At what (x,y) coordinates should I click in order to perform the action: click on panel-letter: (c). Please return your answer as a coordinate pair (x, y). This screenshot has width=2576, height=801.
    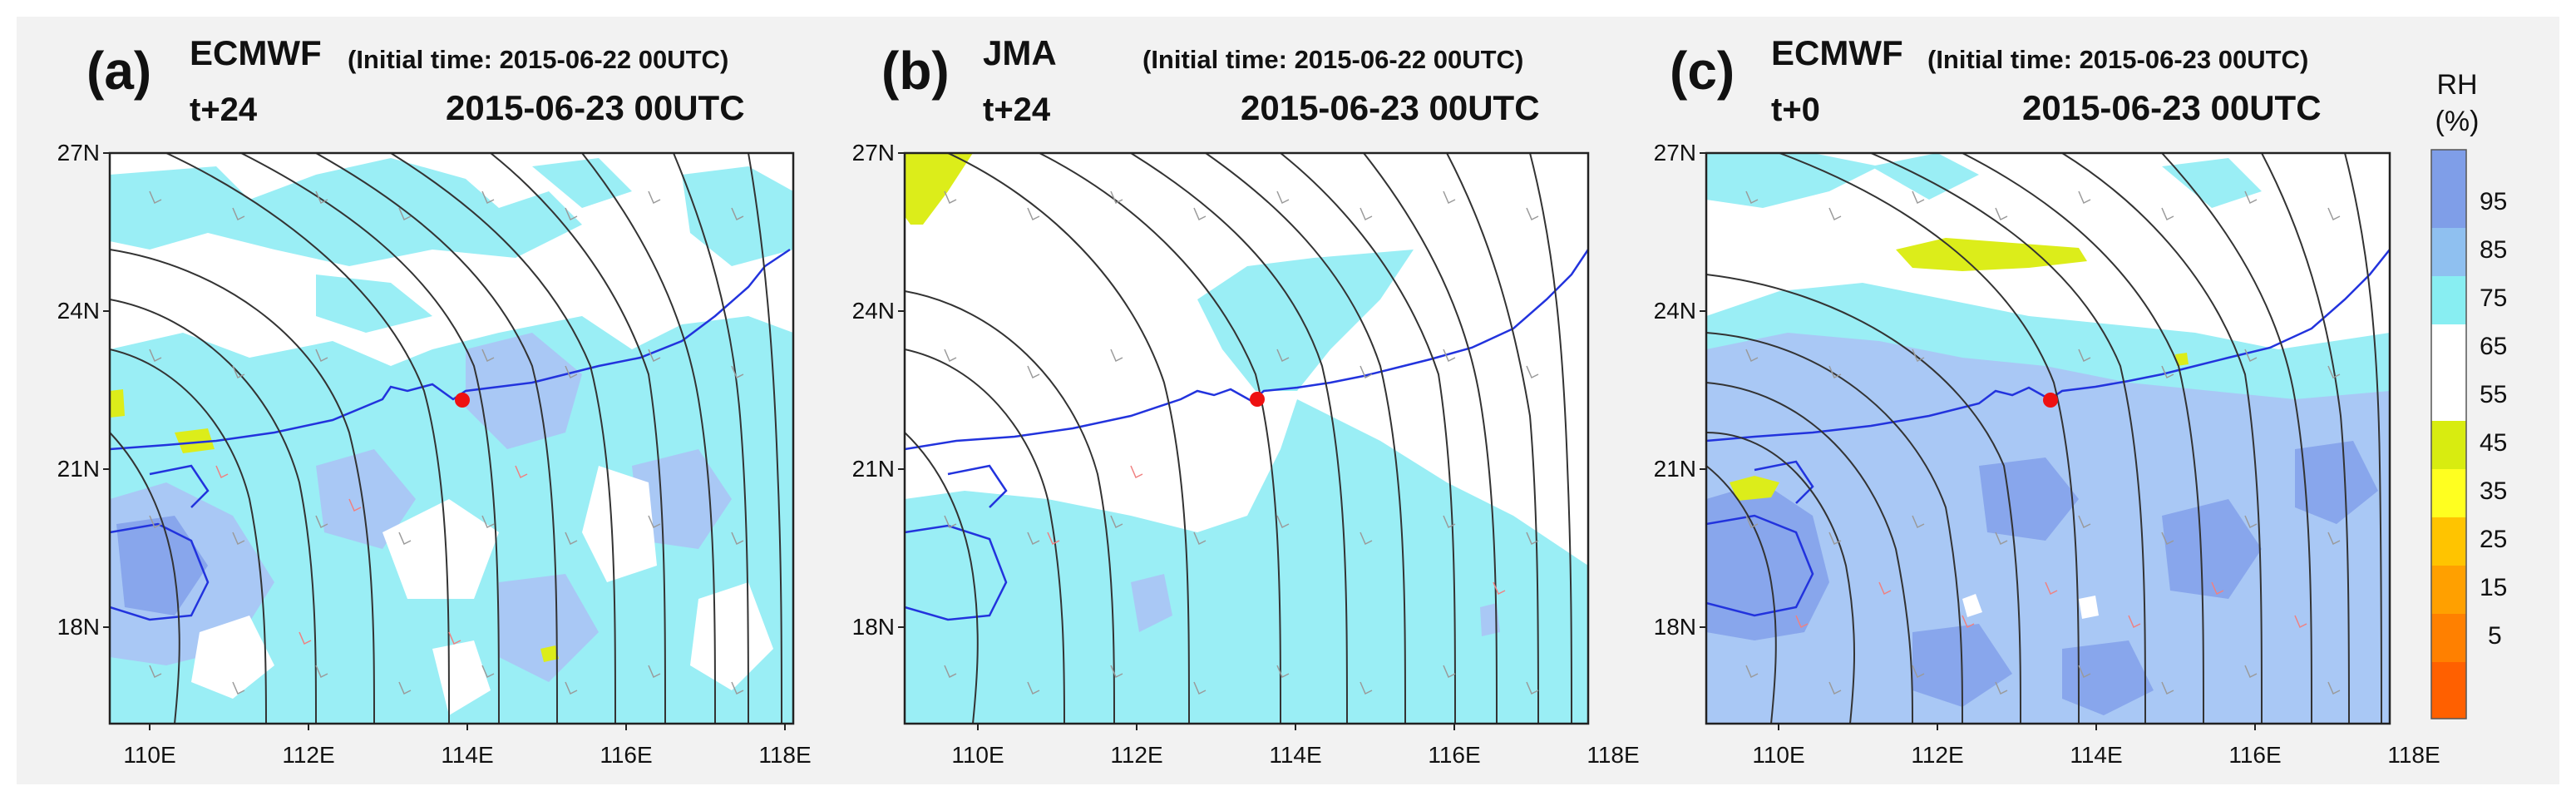
    Looking at the image, I should click on (1702, 71).